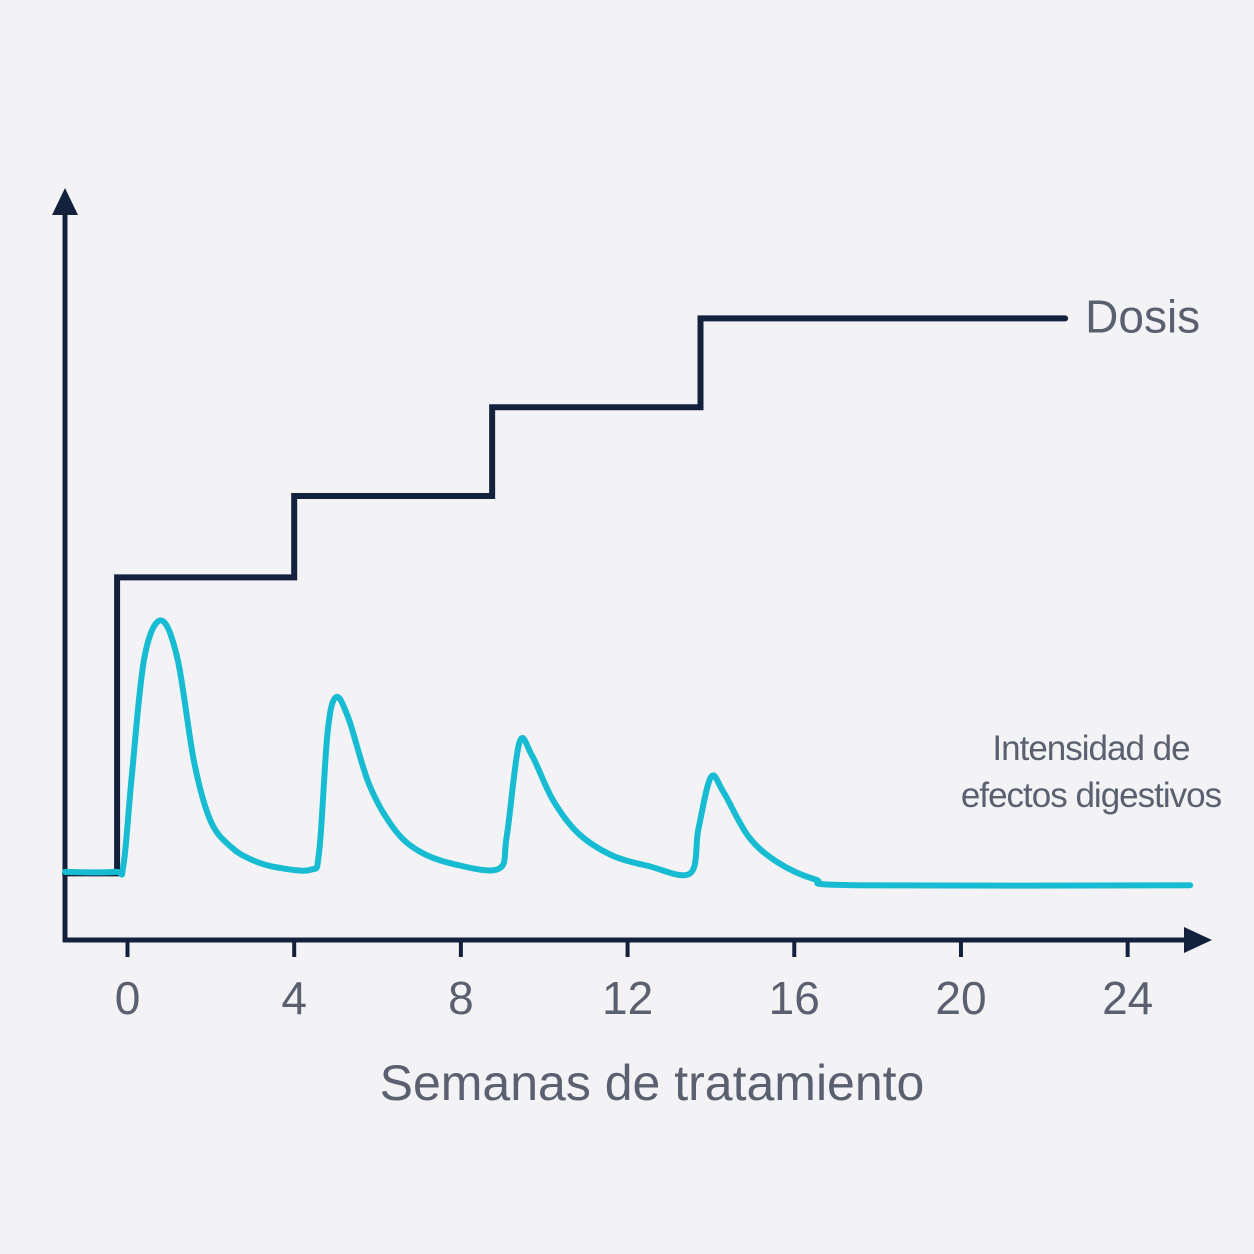  I want to click on x-tick-label: 12, so click(627, 998).